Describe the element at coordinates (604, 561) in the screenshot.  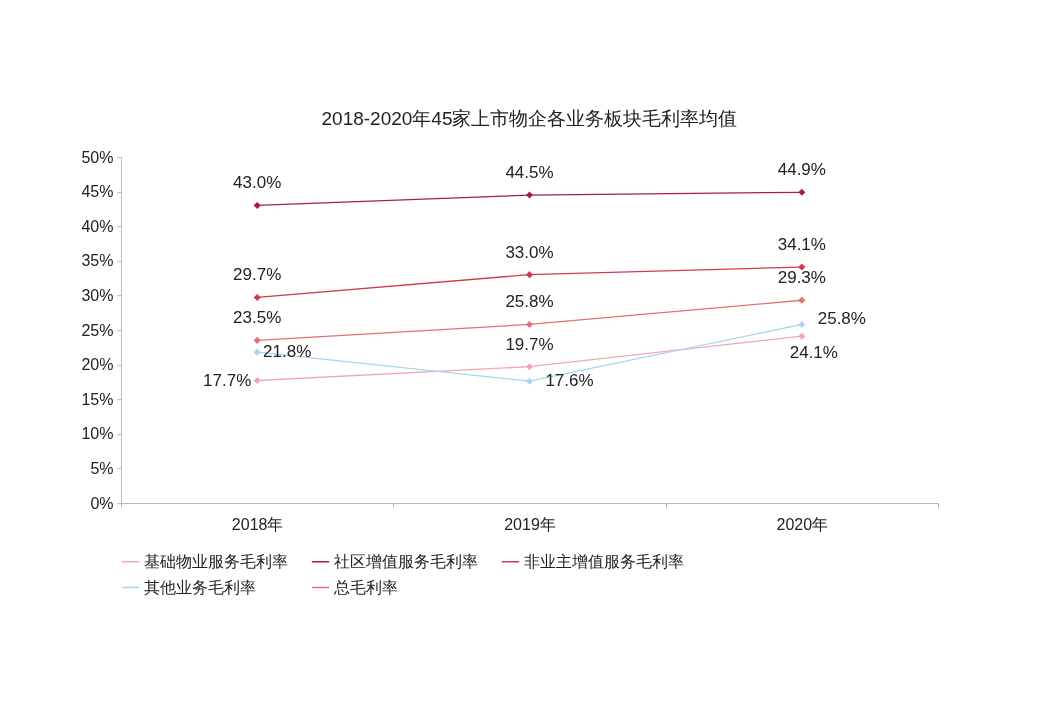
I see `legend-label: 非业主增值服务毛利率` at that location.